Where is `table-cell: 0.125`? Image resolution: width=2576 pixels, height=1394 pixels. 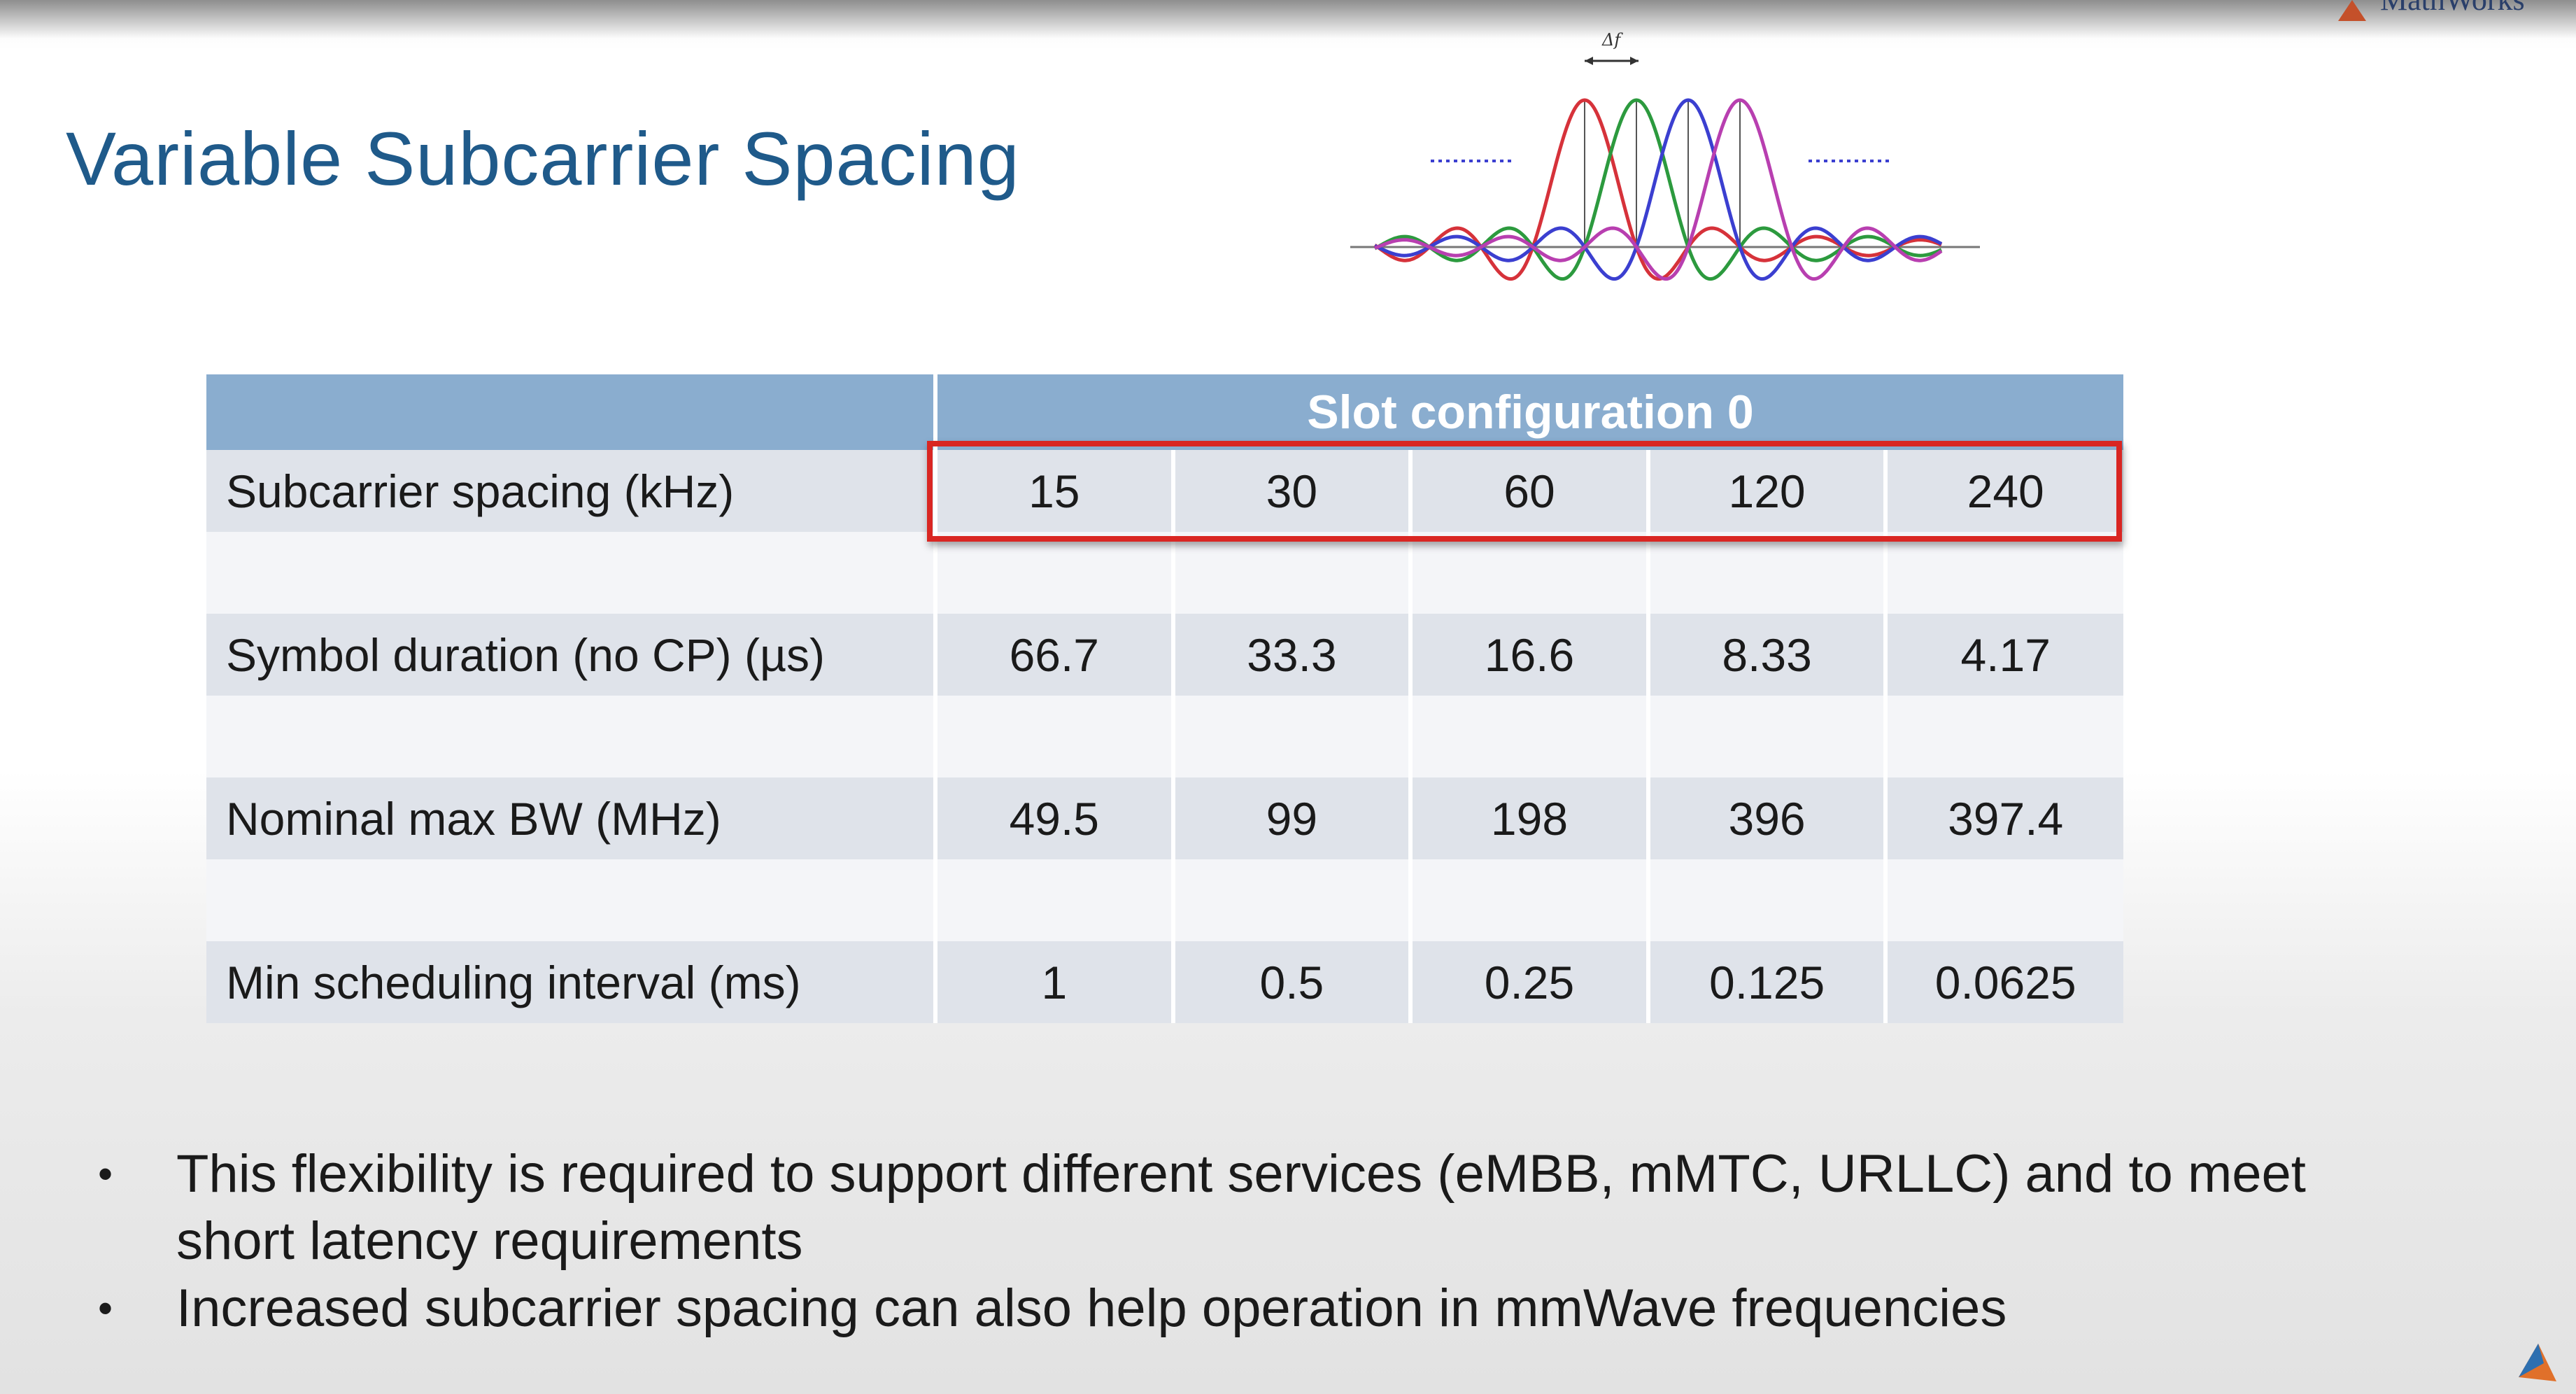 table-cell: 0.125 is located at coordinates (1768, 982).